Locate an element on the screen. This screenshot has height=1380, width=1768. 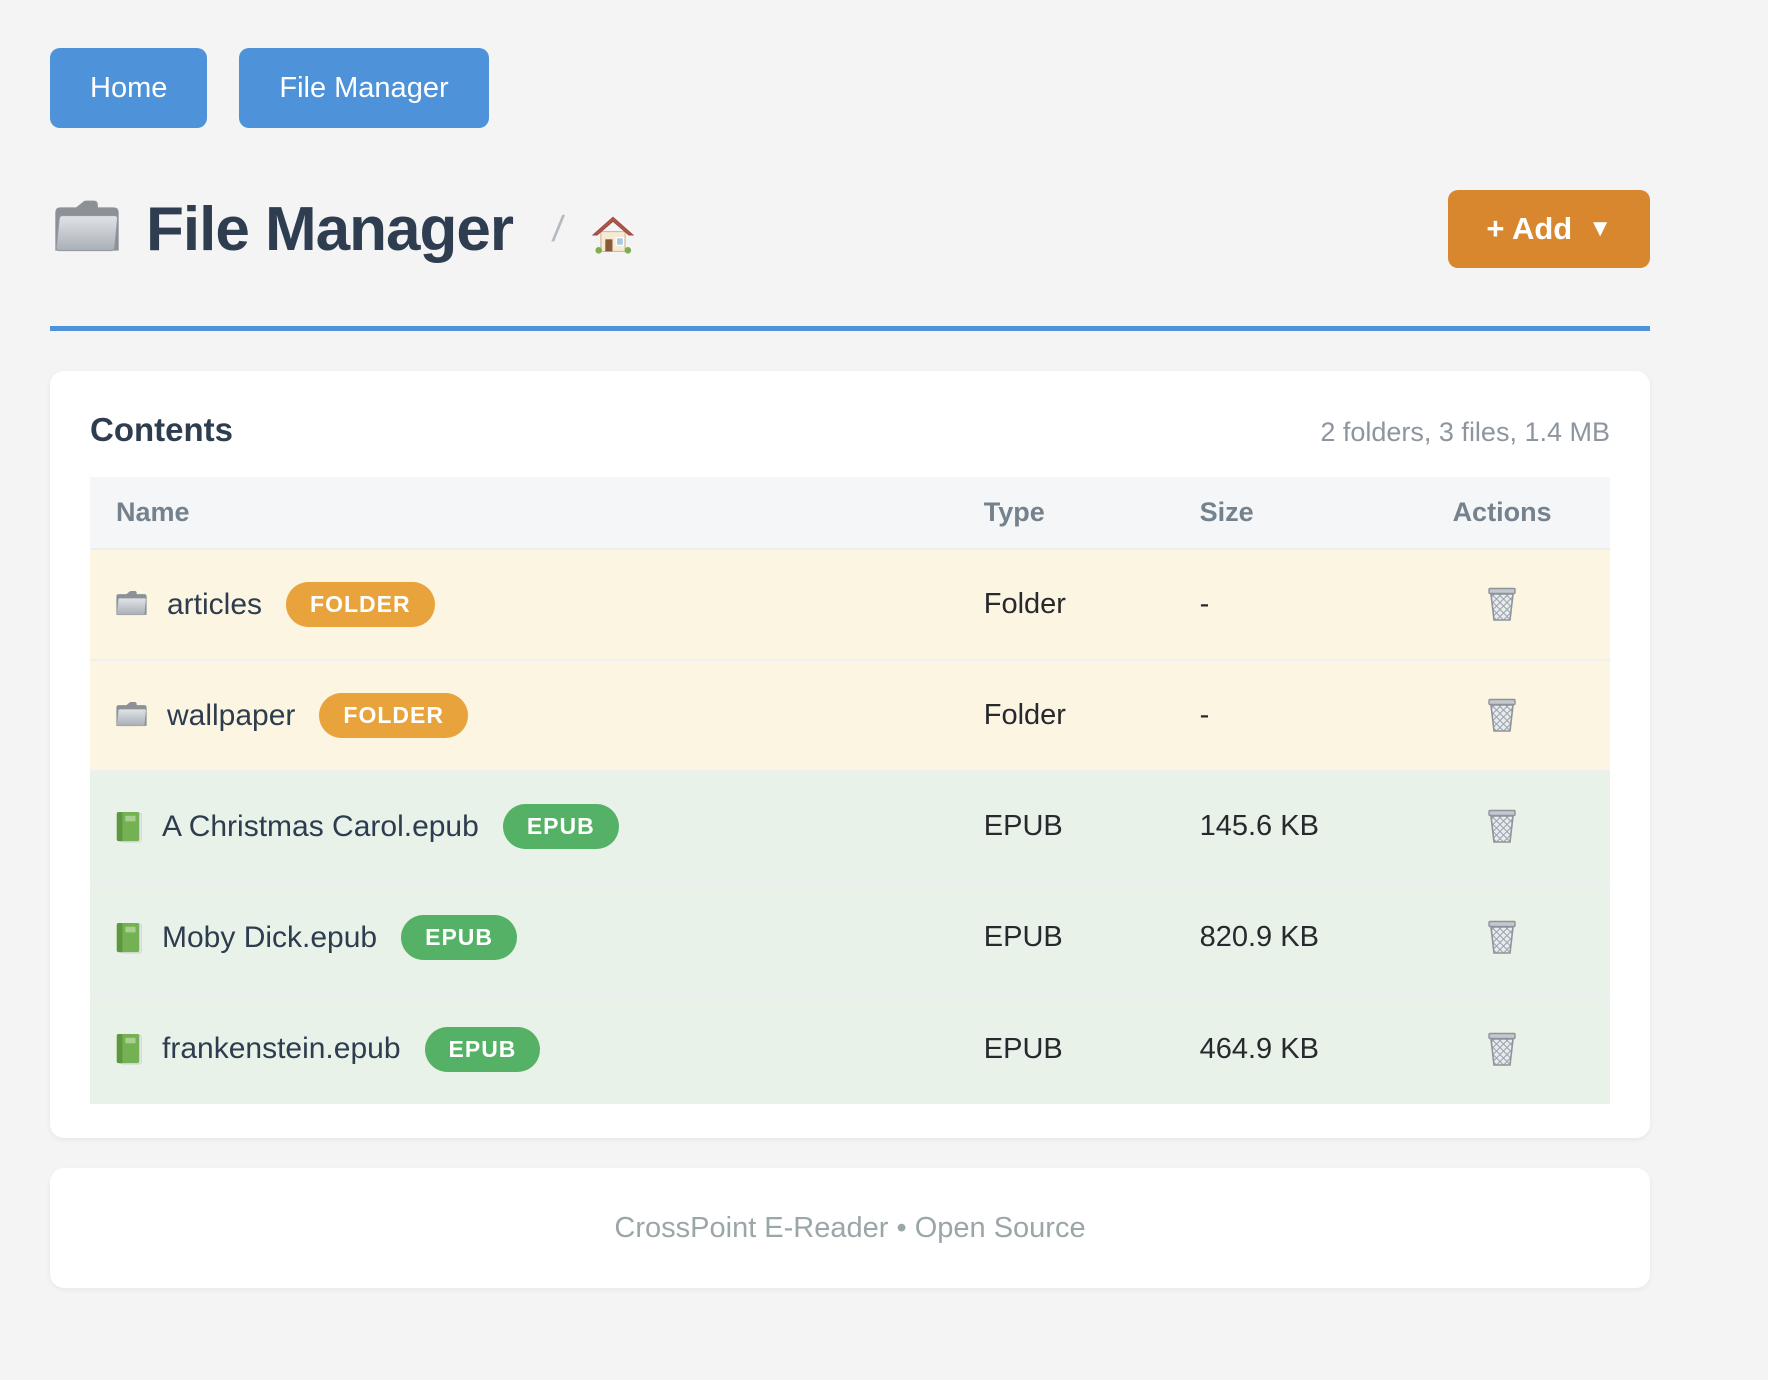
title-group: File Manager / is located at coordinates (342, 229).